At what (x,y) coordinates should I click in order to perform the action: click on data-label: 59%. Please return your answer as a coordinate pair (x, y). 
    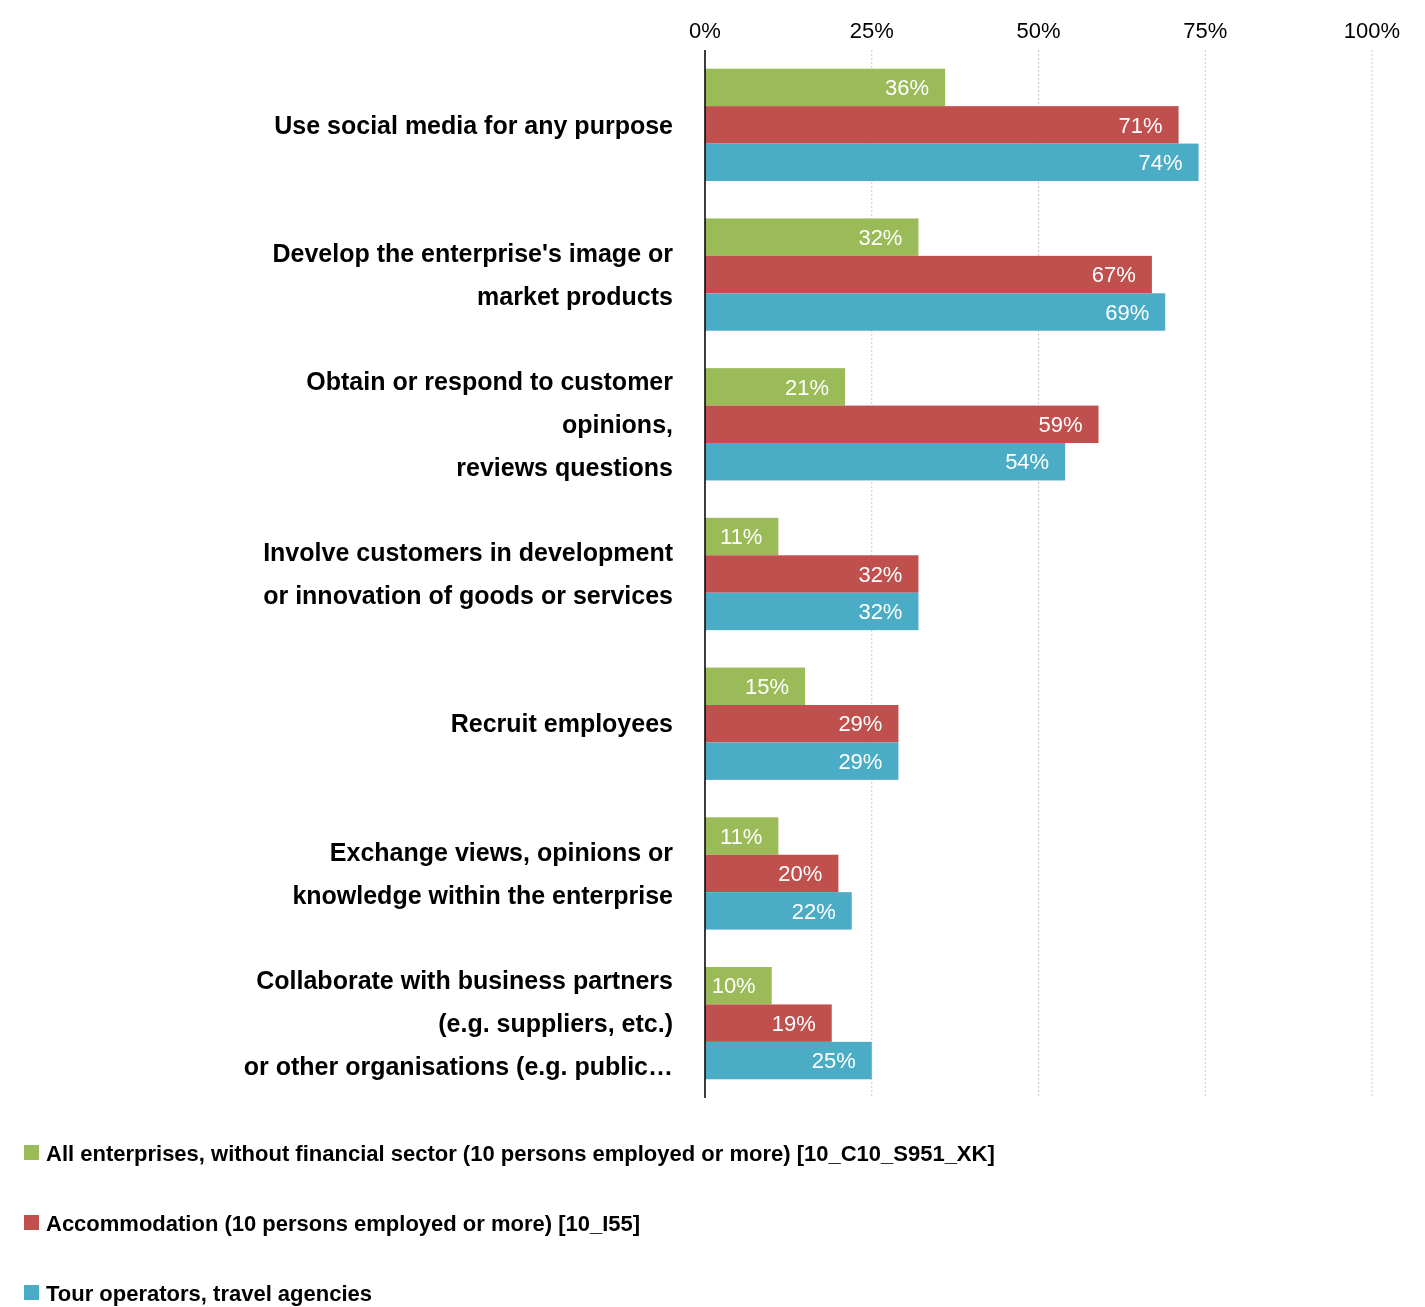
    Looking at the image, I should click on (1060, 424).